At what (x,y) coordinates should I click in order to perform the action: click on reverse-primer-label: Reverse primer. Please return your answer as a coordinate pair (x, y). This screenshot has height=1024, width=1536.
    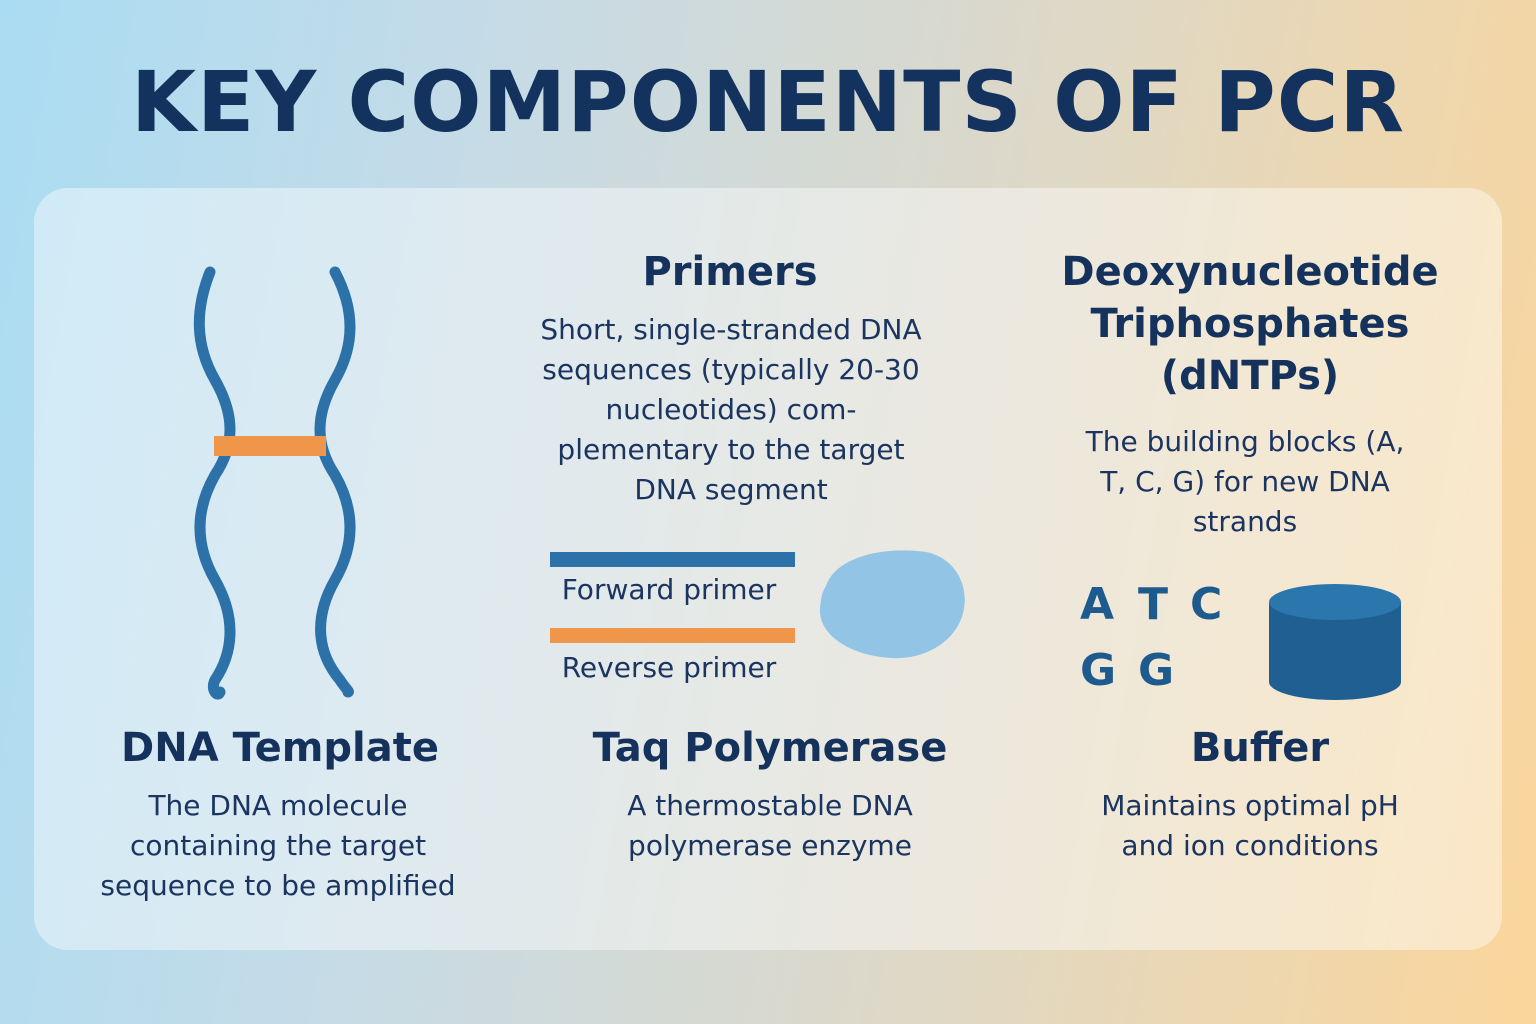
    Looking at the image, I should click on (669, 667).